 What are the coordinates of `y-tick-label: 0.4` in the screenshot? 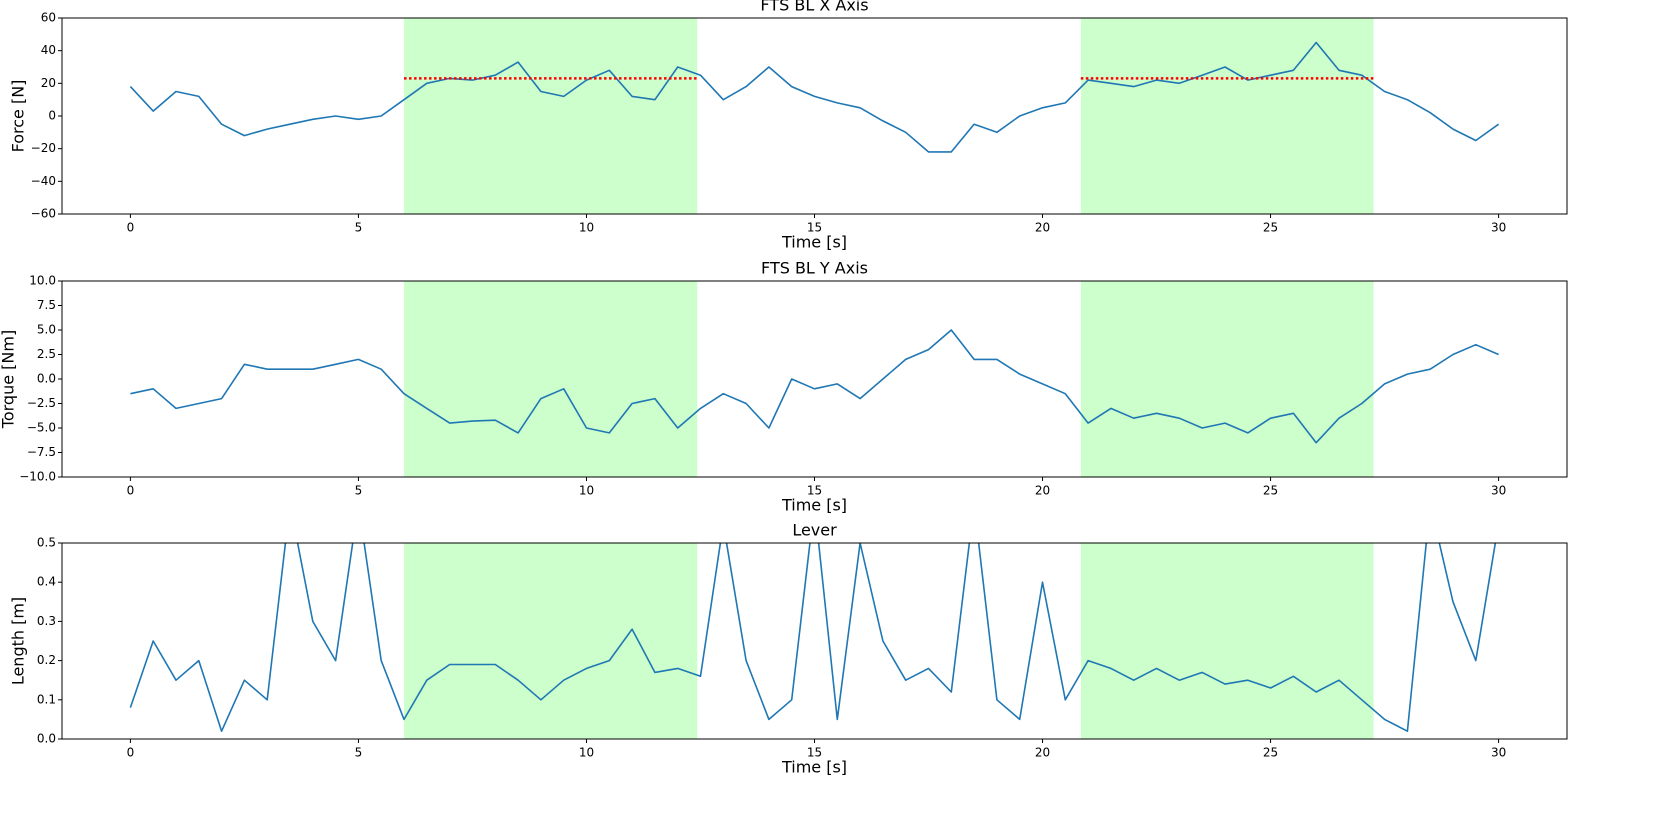 It's located at (46, 582).